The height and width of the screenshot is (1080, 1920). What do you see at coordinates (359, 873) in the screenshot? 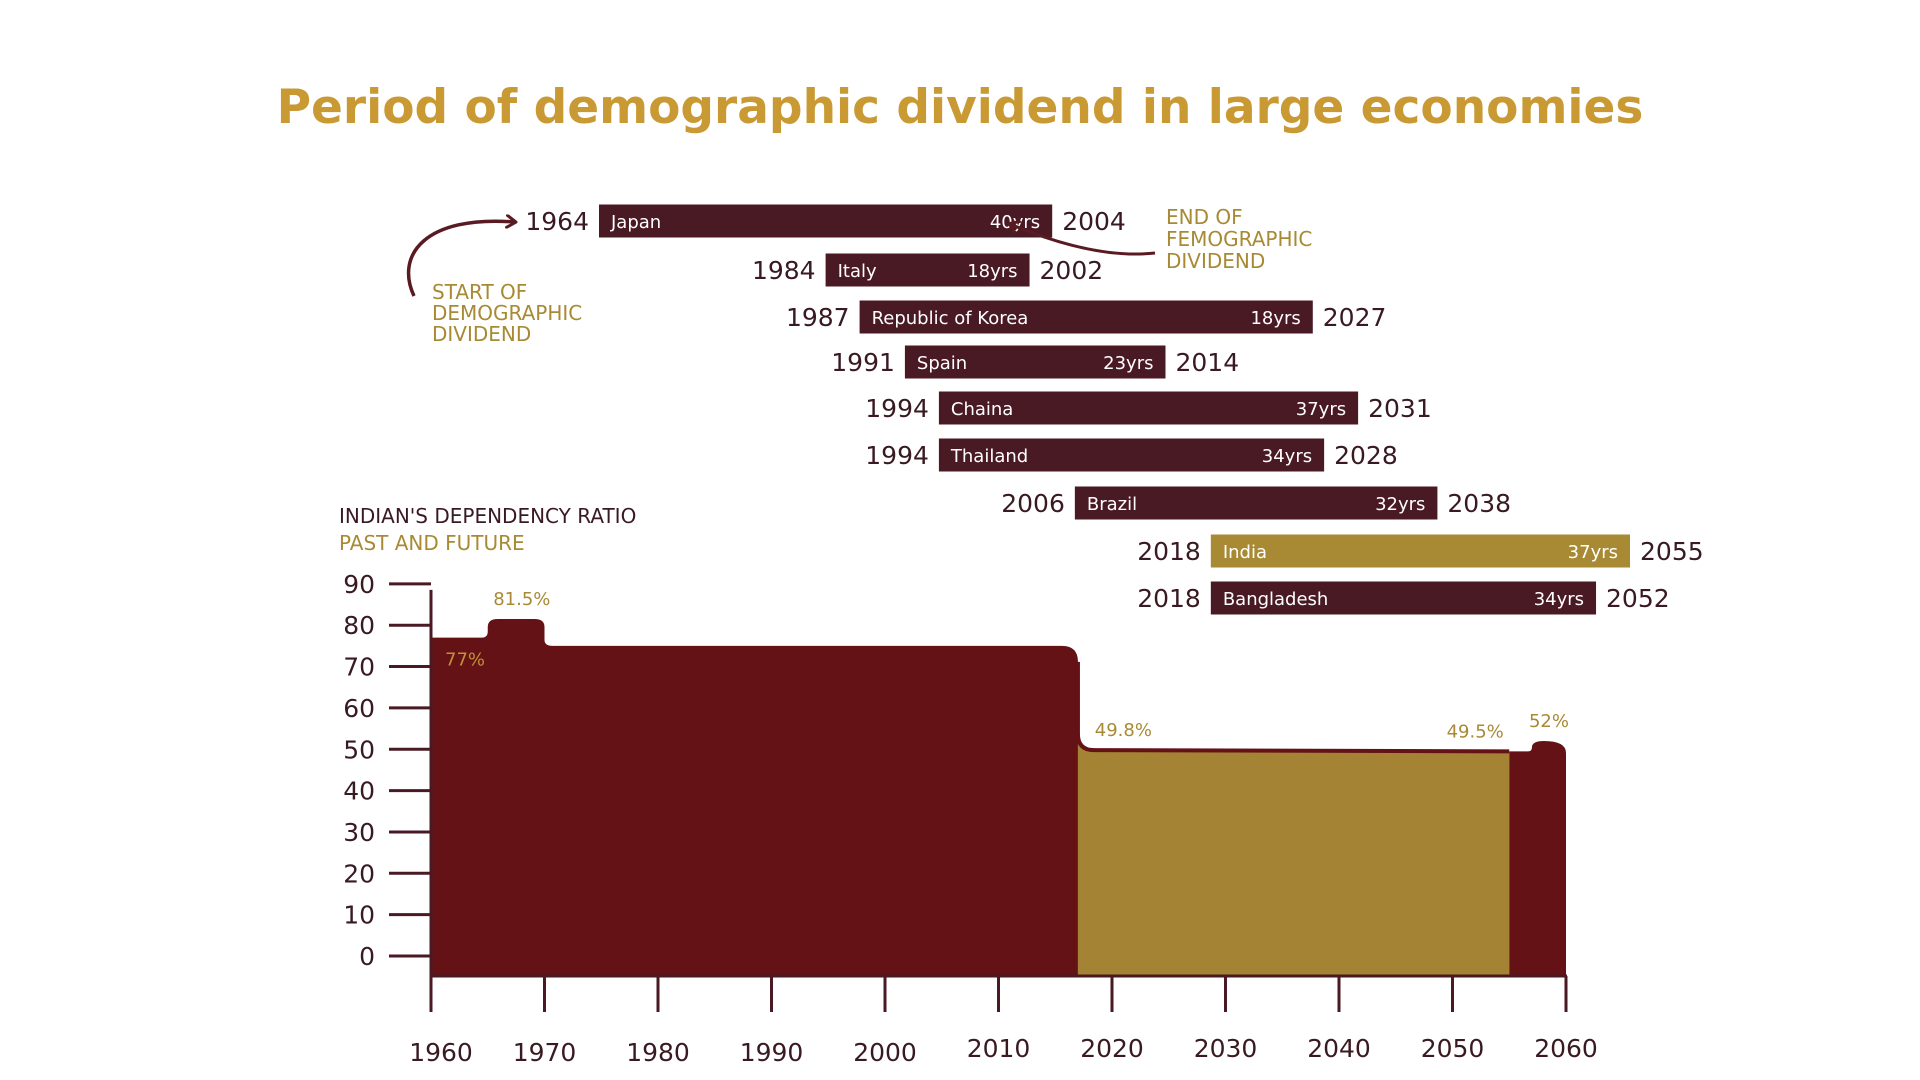
I see `y-tick-label: 20` at bounding box center [359, 873].